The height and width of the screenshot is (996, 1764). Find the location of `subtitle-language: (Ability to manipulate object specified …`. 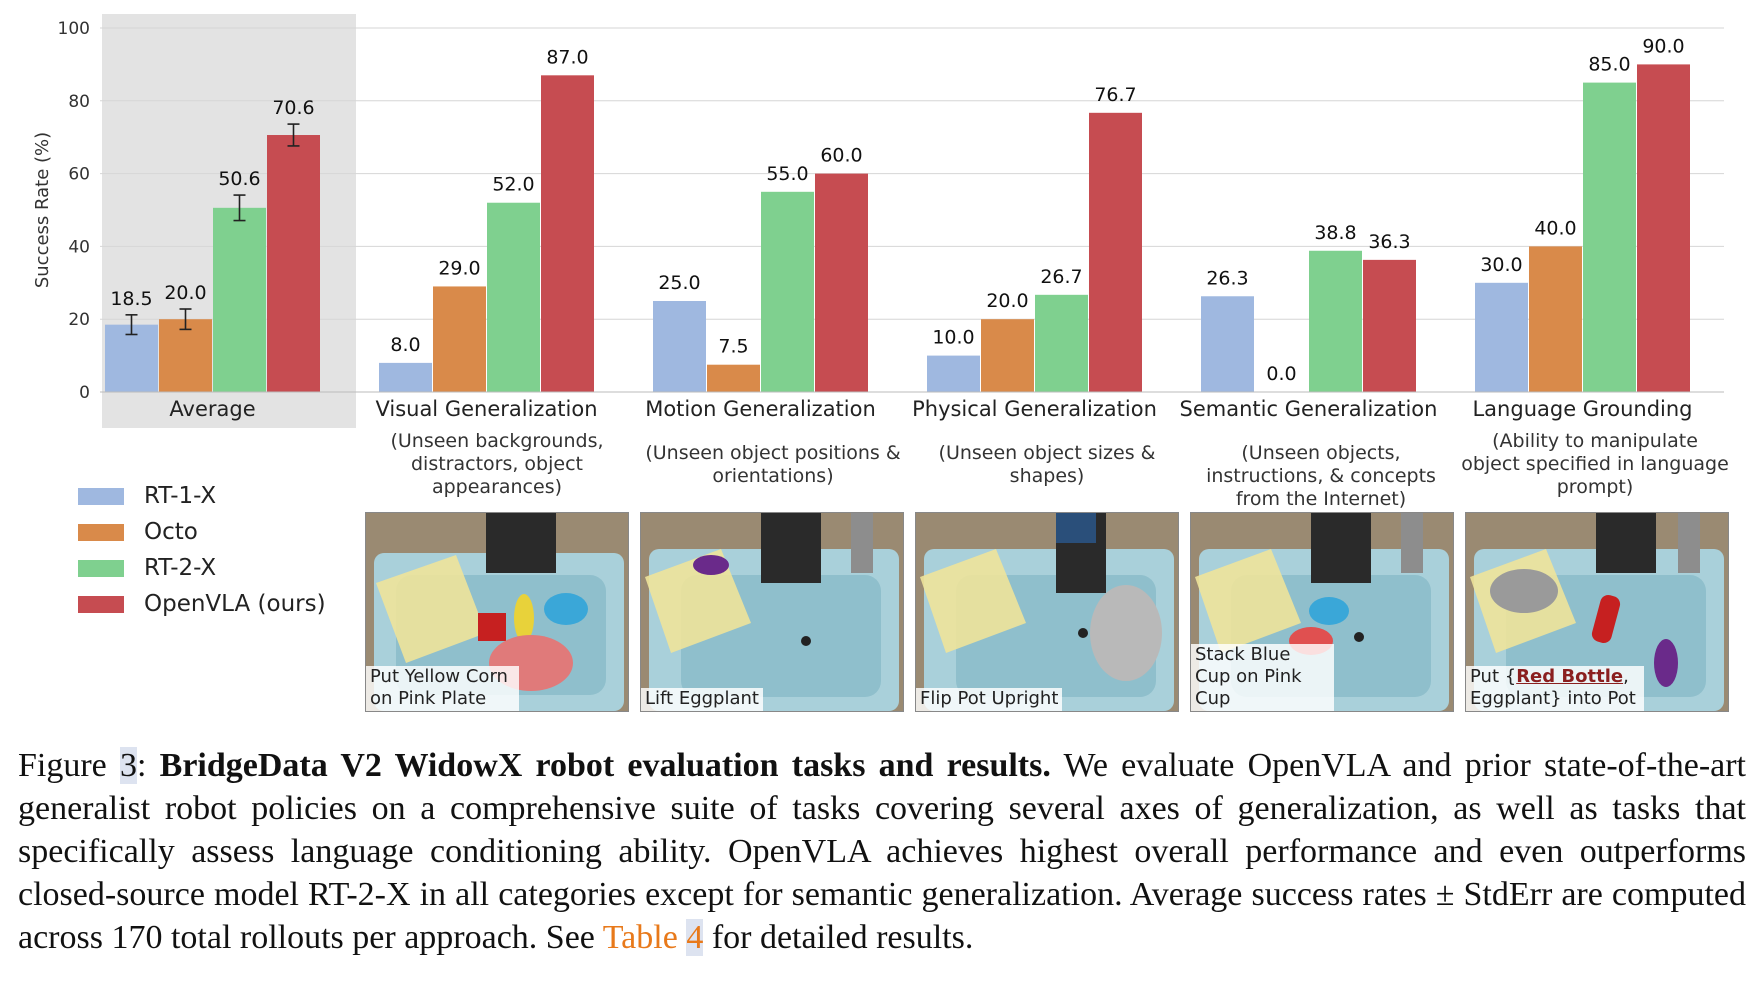

subtitle-language: (Ability to manipulate object specified … is located at coordinates (1595, 464).